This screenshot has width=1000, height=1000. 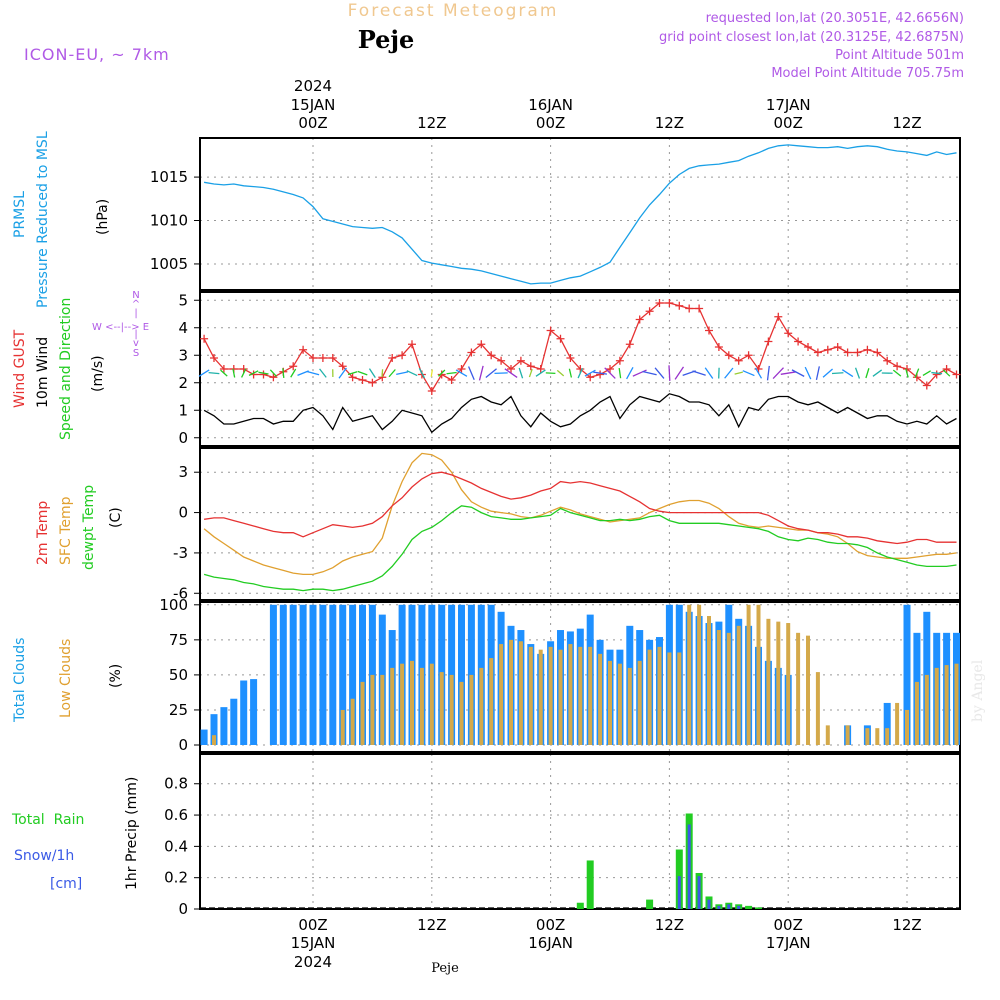 I want to click on cloud-ytick-label: 0, so click(x=183, y=745).